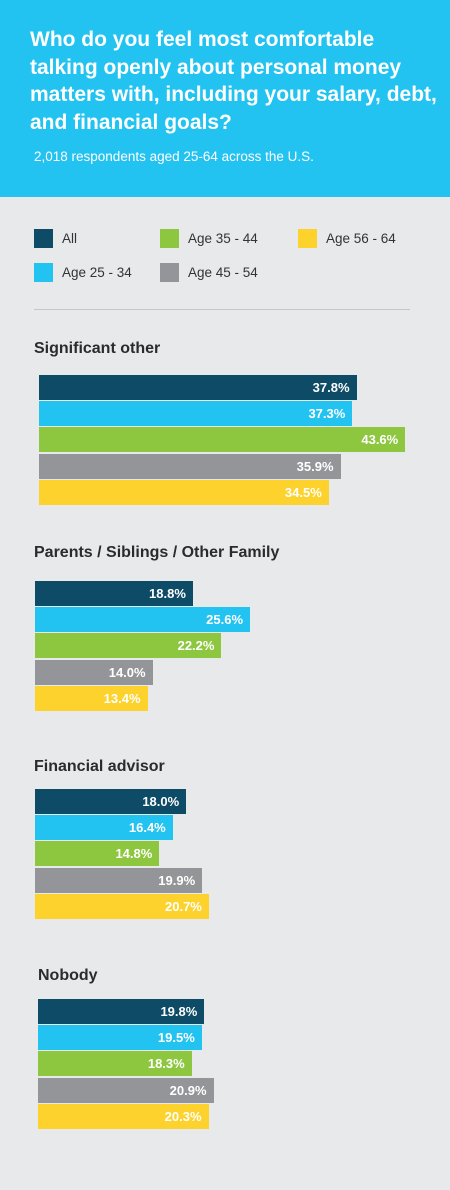 This screenshot has width=450, height=1190. What do you see at coordinates (222, 440) in the screenshot?
I see `bar-significant-other-age-35-44: 43.6%` at bounding box center [222, 440].